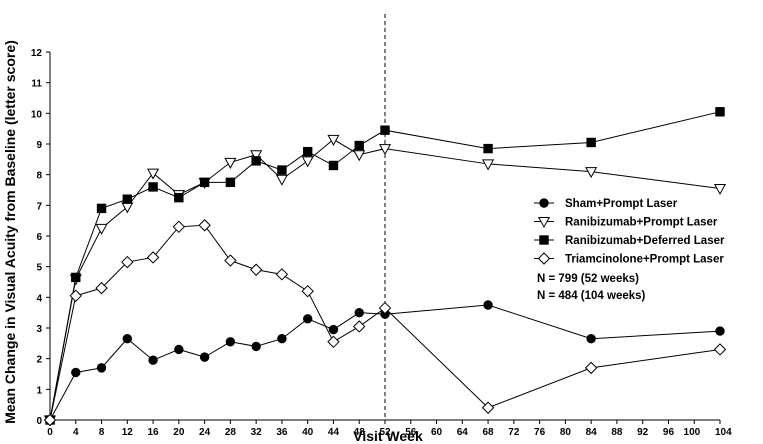 The width and height of the screenshot is (763, 444). I want to click on x-tick-label: 20, so click(179, 432).